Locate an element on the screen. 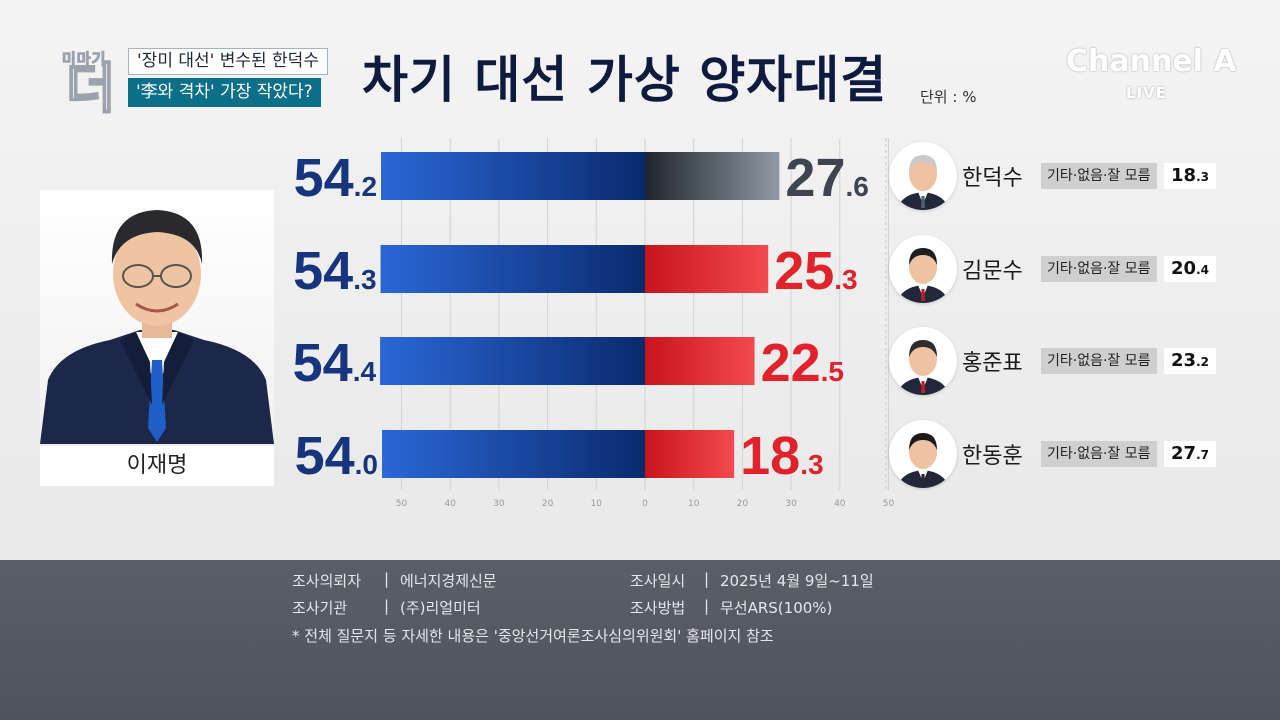 The height and width of the screenshot is (720, 1280). date-value: 2025년 4월 9일~11일 is located at coordinates (797, 581).